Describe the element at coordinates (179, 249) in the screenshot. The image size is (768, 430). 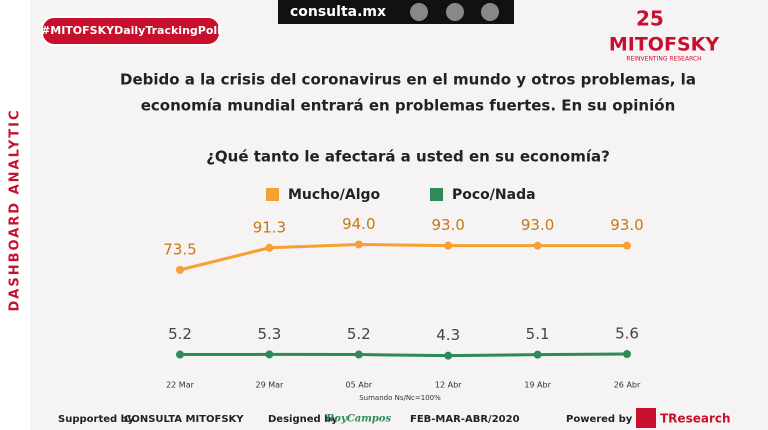
I see `data-label: 73.5` at that location.